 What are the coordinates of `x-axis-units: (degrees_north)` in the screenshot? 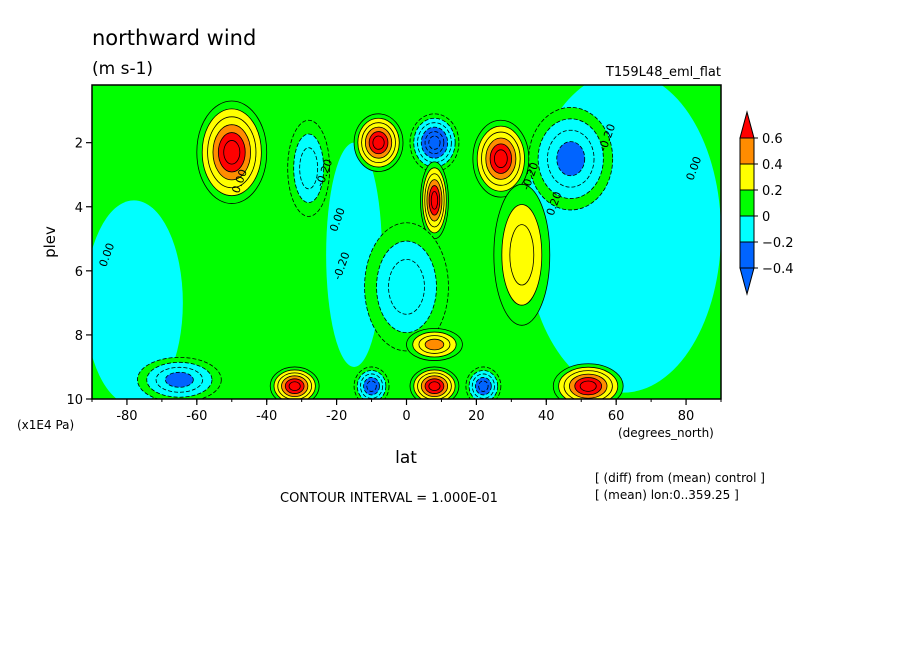 It's located at (666, 433).